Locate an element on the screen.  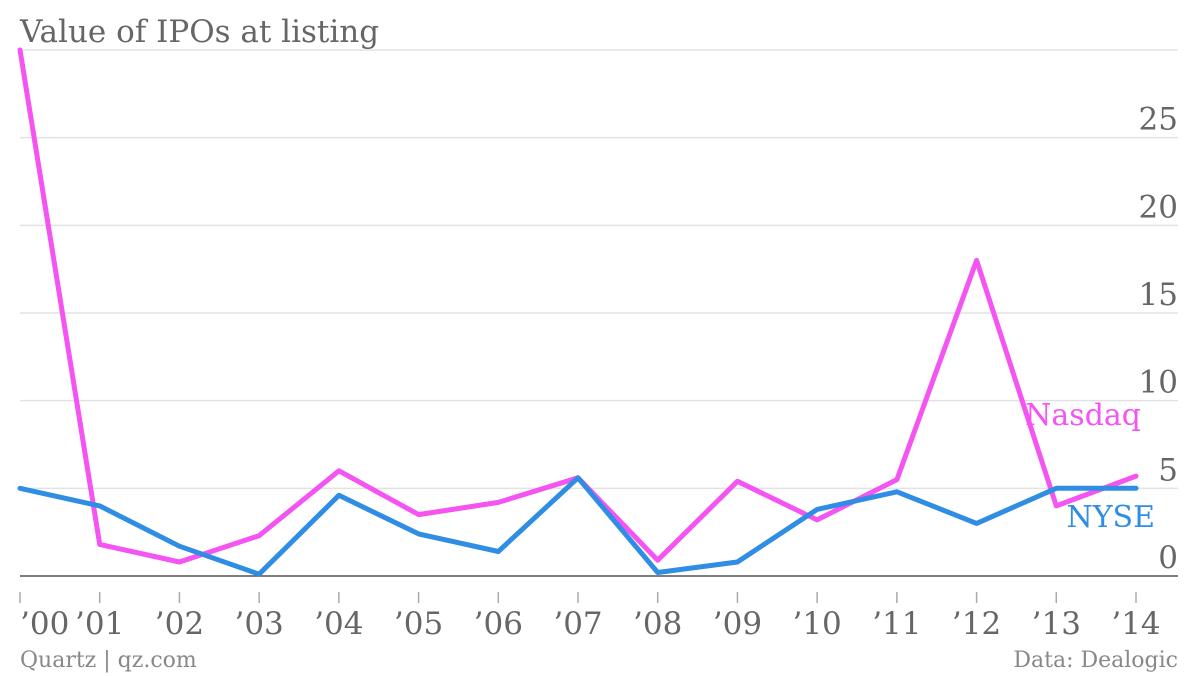
x-tick-label-11: ’11 is located at coordinates (896, 624).